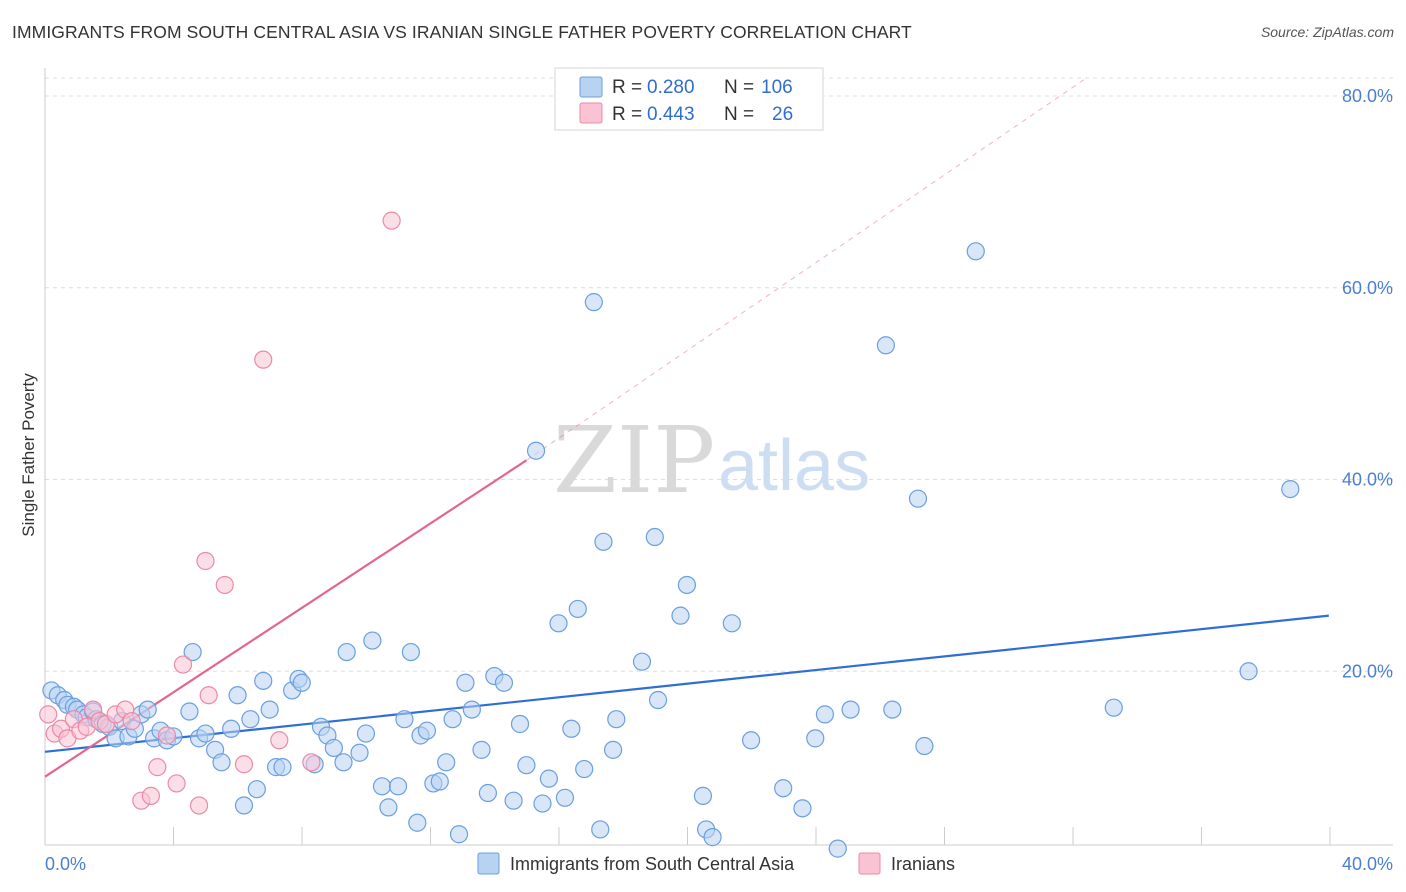  I want to click on trend-line-immigrants, so click(686, 683).